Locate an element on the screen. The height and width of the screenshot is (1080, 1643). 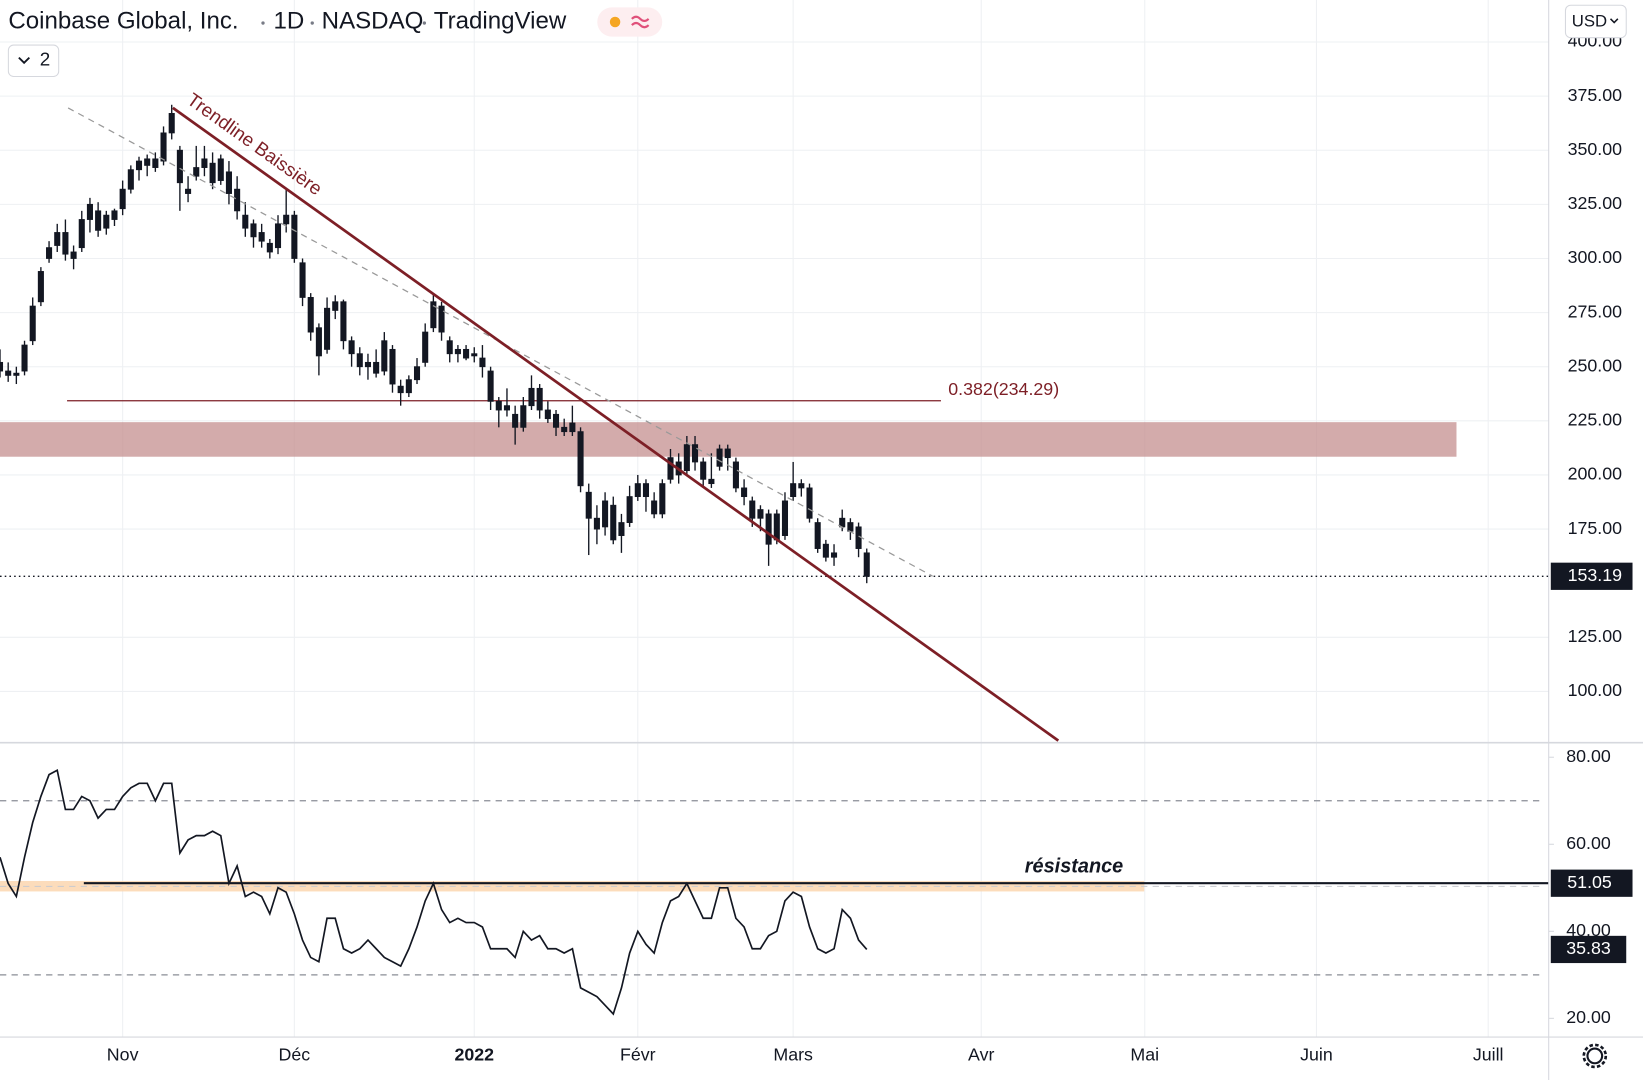
interval: 1D is located at coordinates (288, 20).